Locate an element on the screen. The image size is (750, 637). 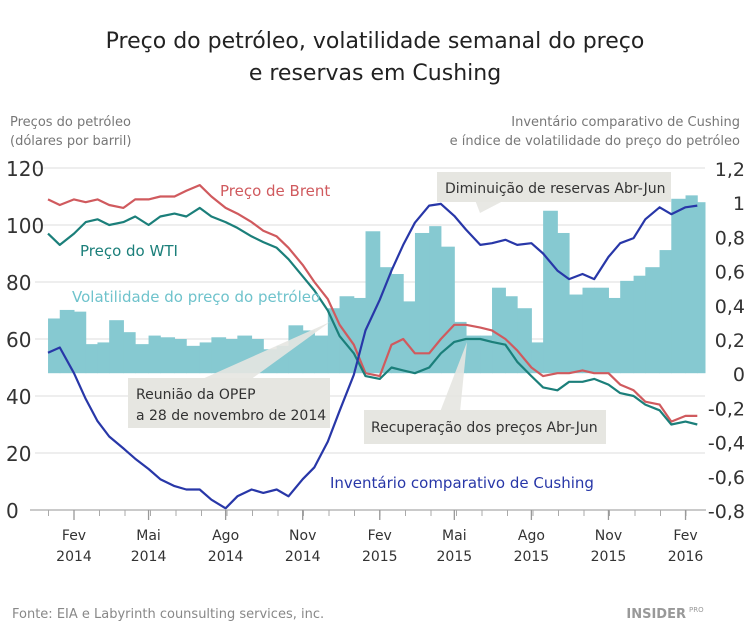
left-tick-label: 120 is located at coordinates (25, 169).